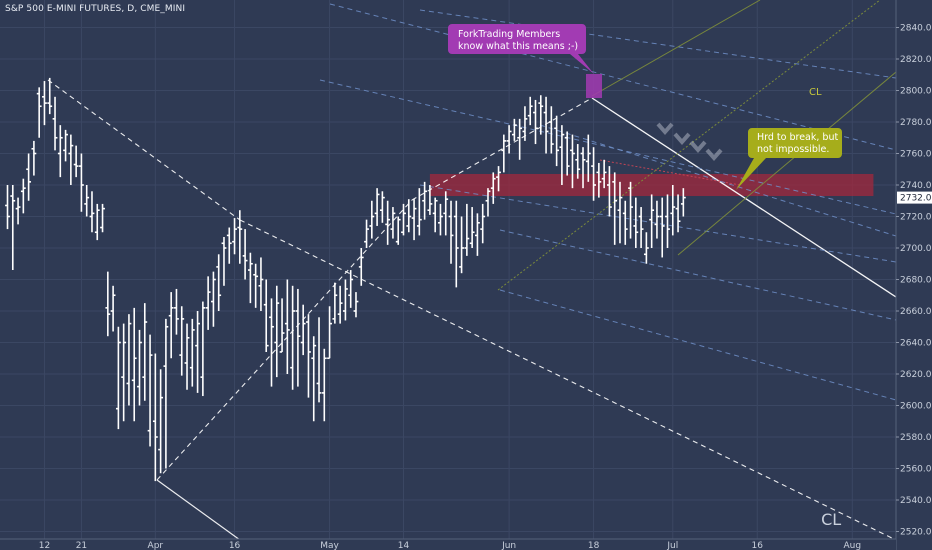 This screenshot has width=932, height=550. I want to click on resistance-line, so click(744, 197).